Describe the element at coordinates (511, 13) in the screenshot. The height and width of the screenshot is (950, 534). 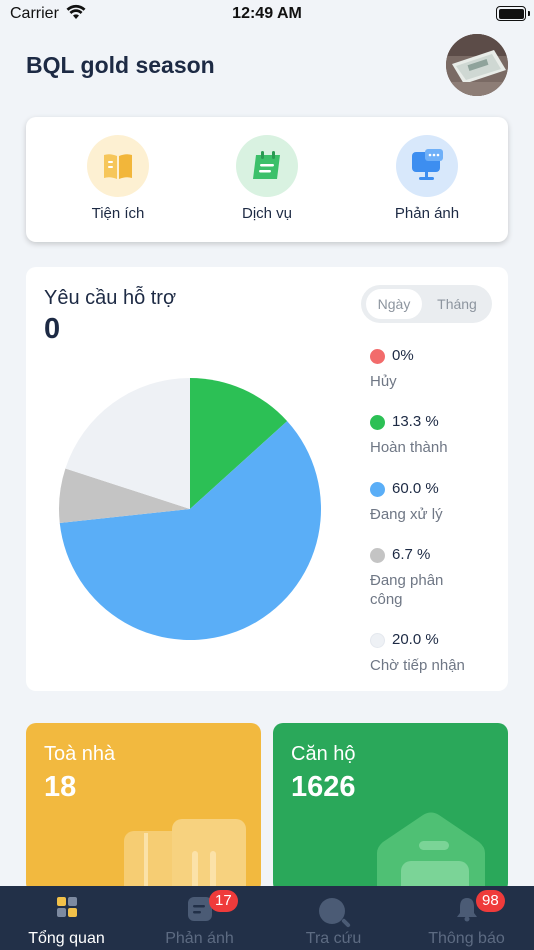
I see `battery-icon` at that location.